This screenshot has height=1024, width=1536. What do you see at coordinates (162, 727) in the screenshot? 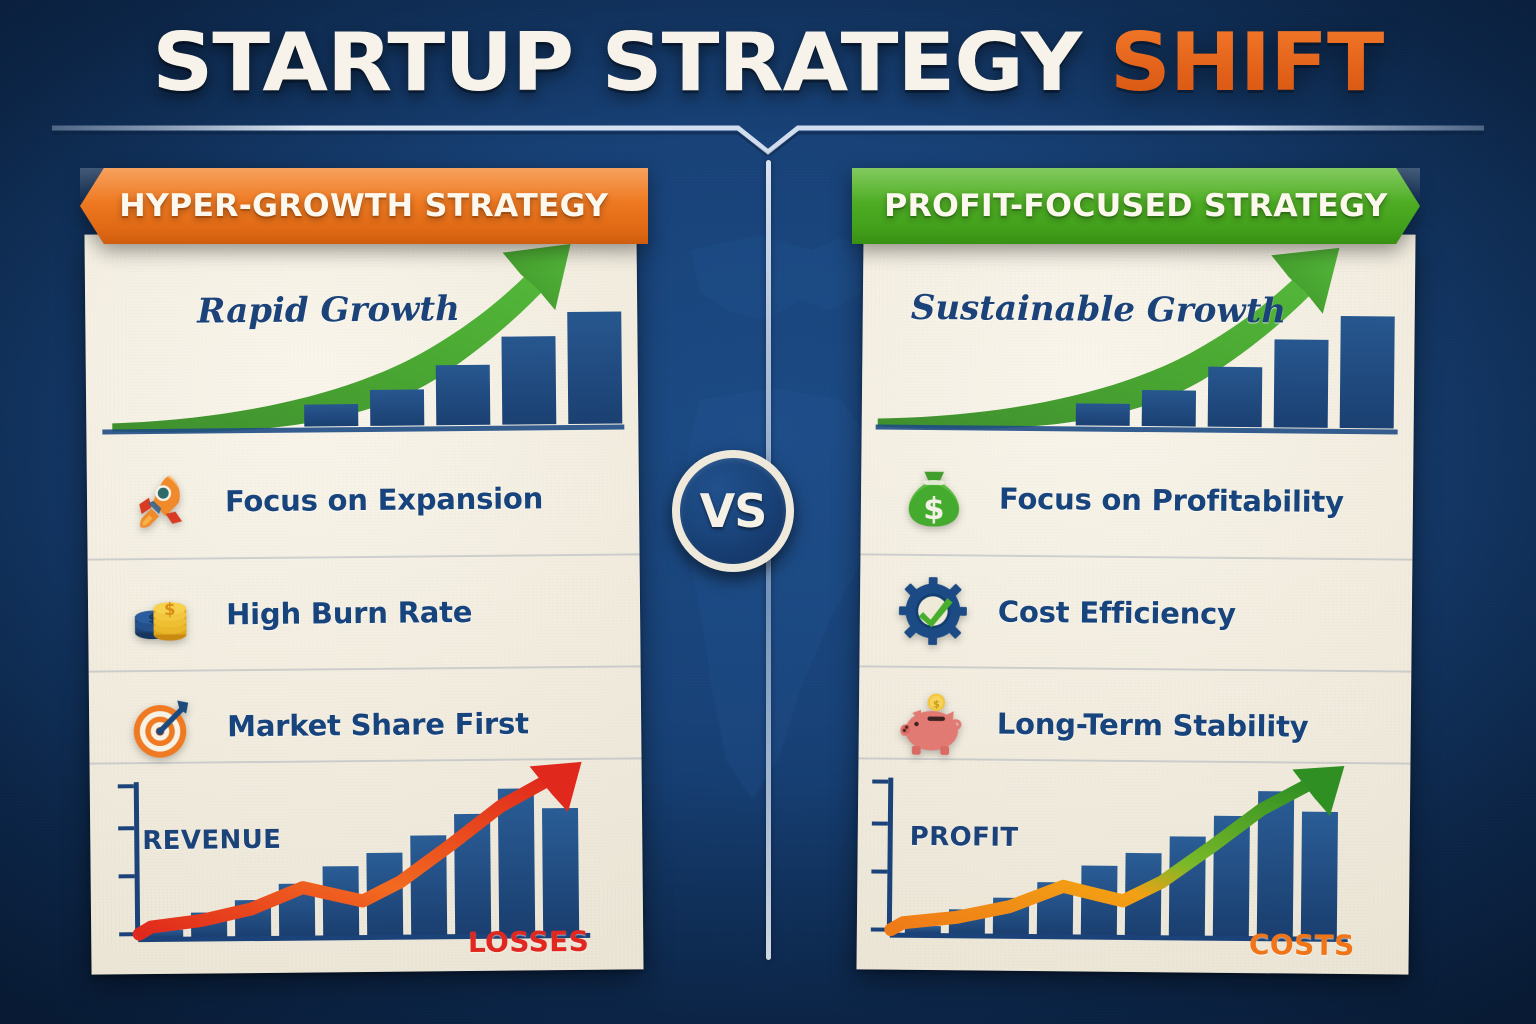
I see `target-icon` at bounding box center [162, 727].